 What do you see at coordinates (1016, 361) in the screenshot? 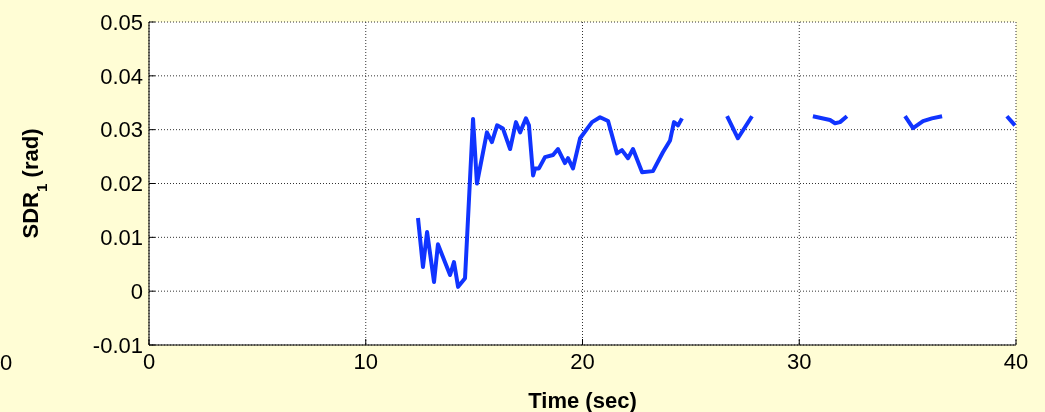
I see `x-tick-label: 40` at bounding box center [1016, 361].